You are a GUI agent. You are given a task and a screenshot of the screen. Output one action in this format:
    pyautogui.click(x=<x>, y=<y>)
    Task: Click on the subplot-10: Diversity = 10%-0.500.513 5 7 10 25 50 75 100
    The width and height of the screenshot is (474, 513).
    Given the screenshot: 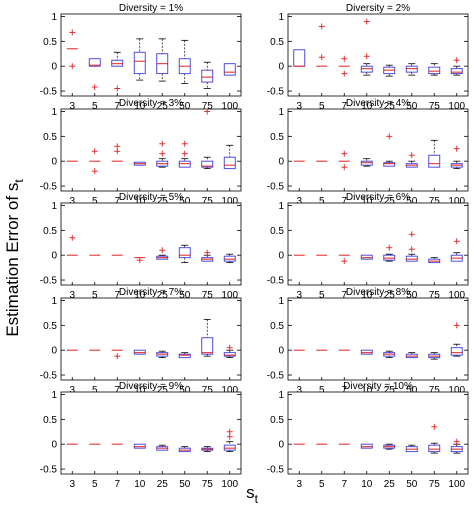 What is the action you would take?
    pyautogui.click(x=368, y=435)
    